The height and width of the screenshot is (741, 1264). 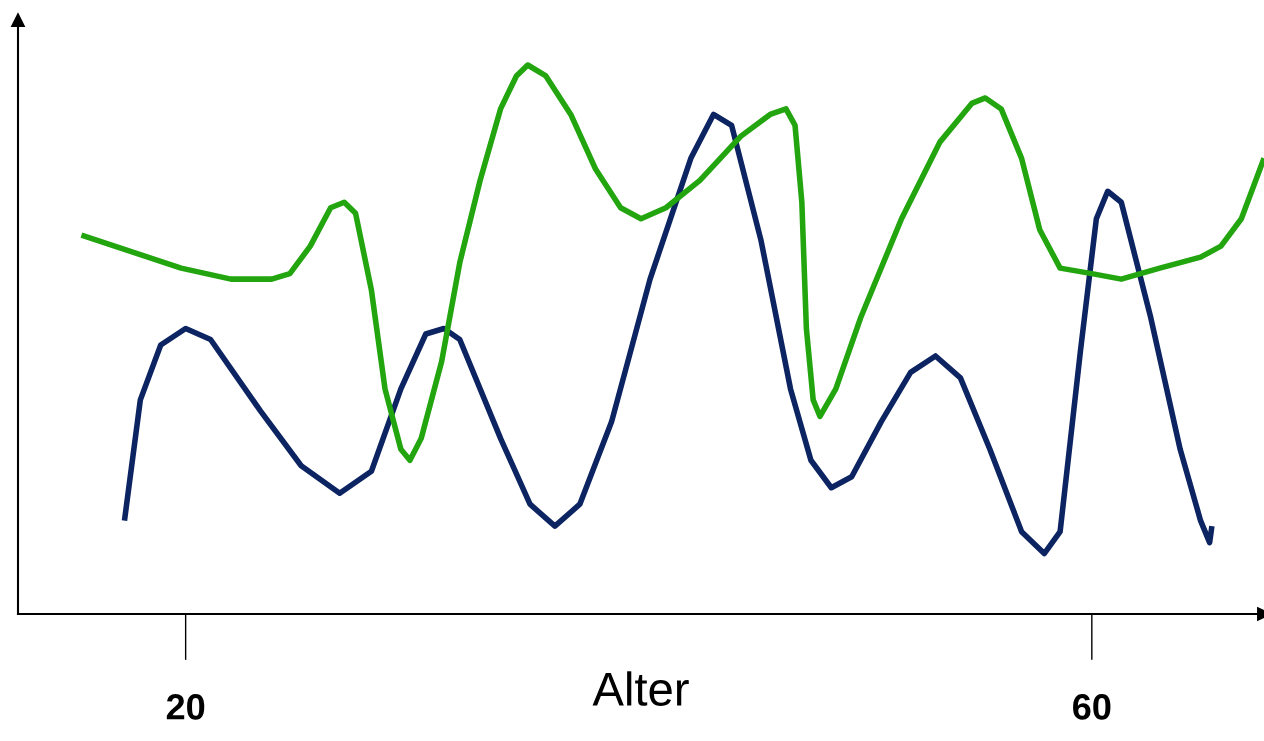 I want to click on x-tick-label: 60, so click(x=1092, y=707).